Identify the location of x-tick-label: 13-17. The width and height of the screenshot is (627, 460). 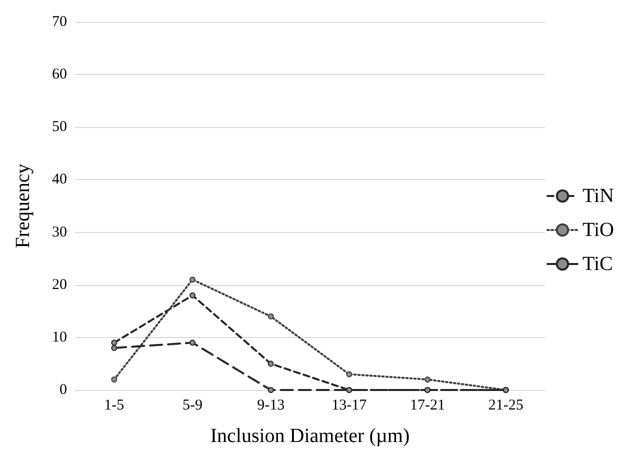
(350, 406).